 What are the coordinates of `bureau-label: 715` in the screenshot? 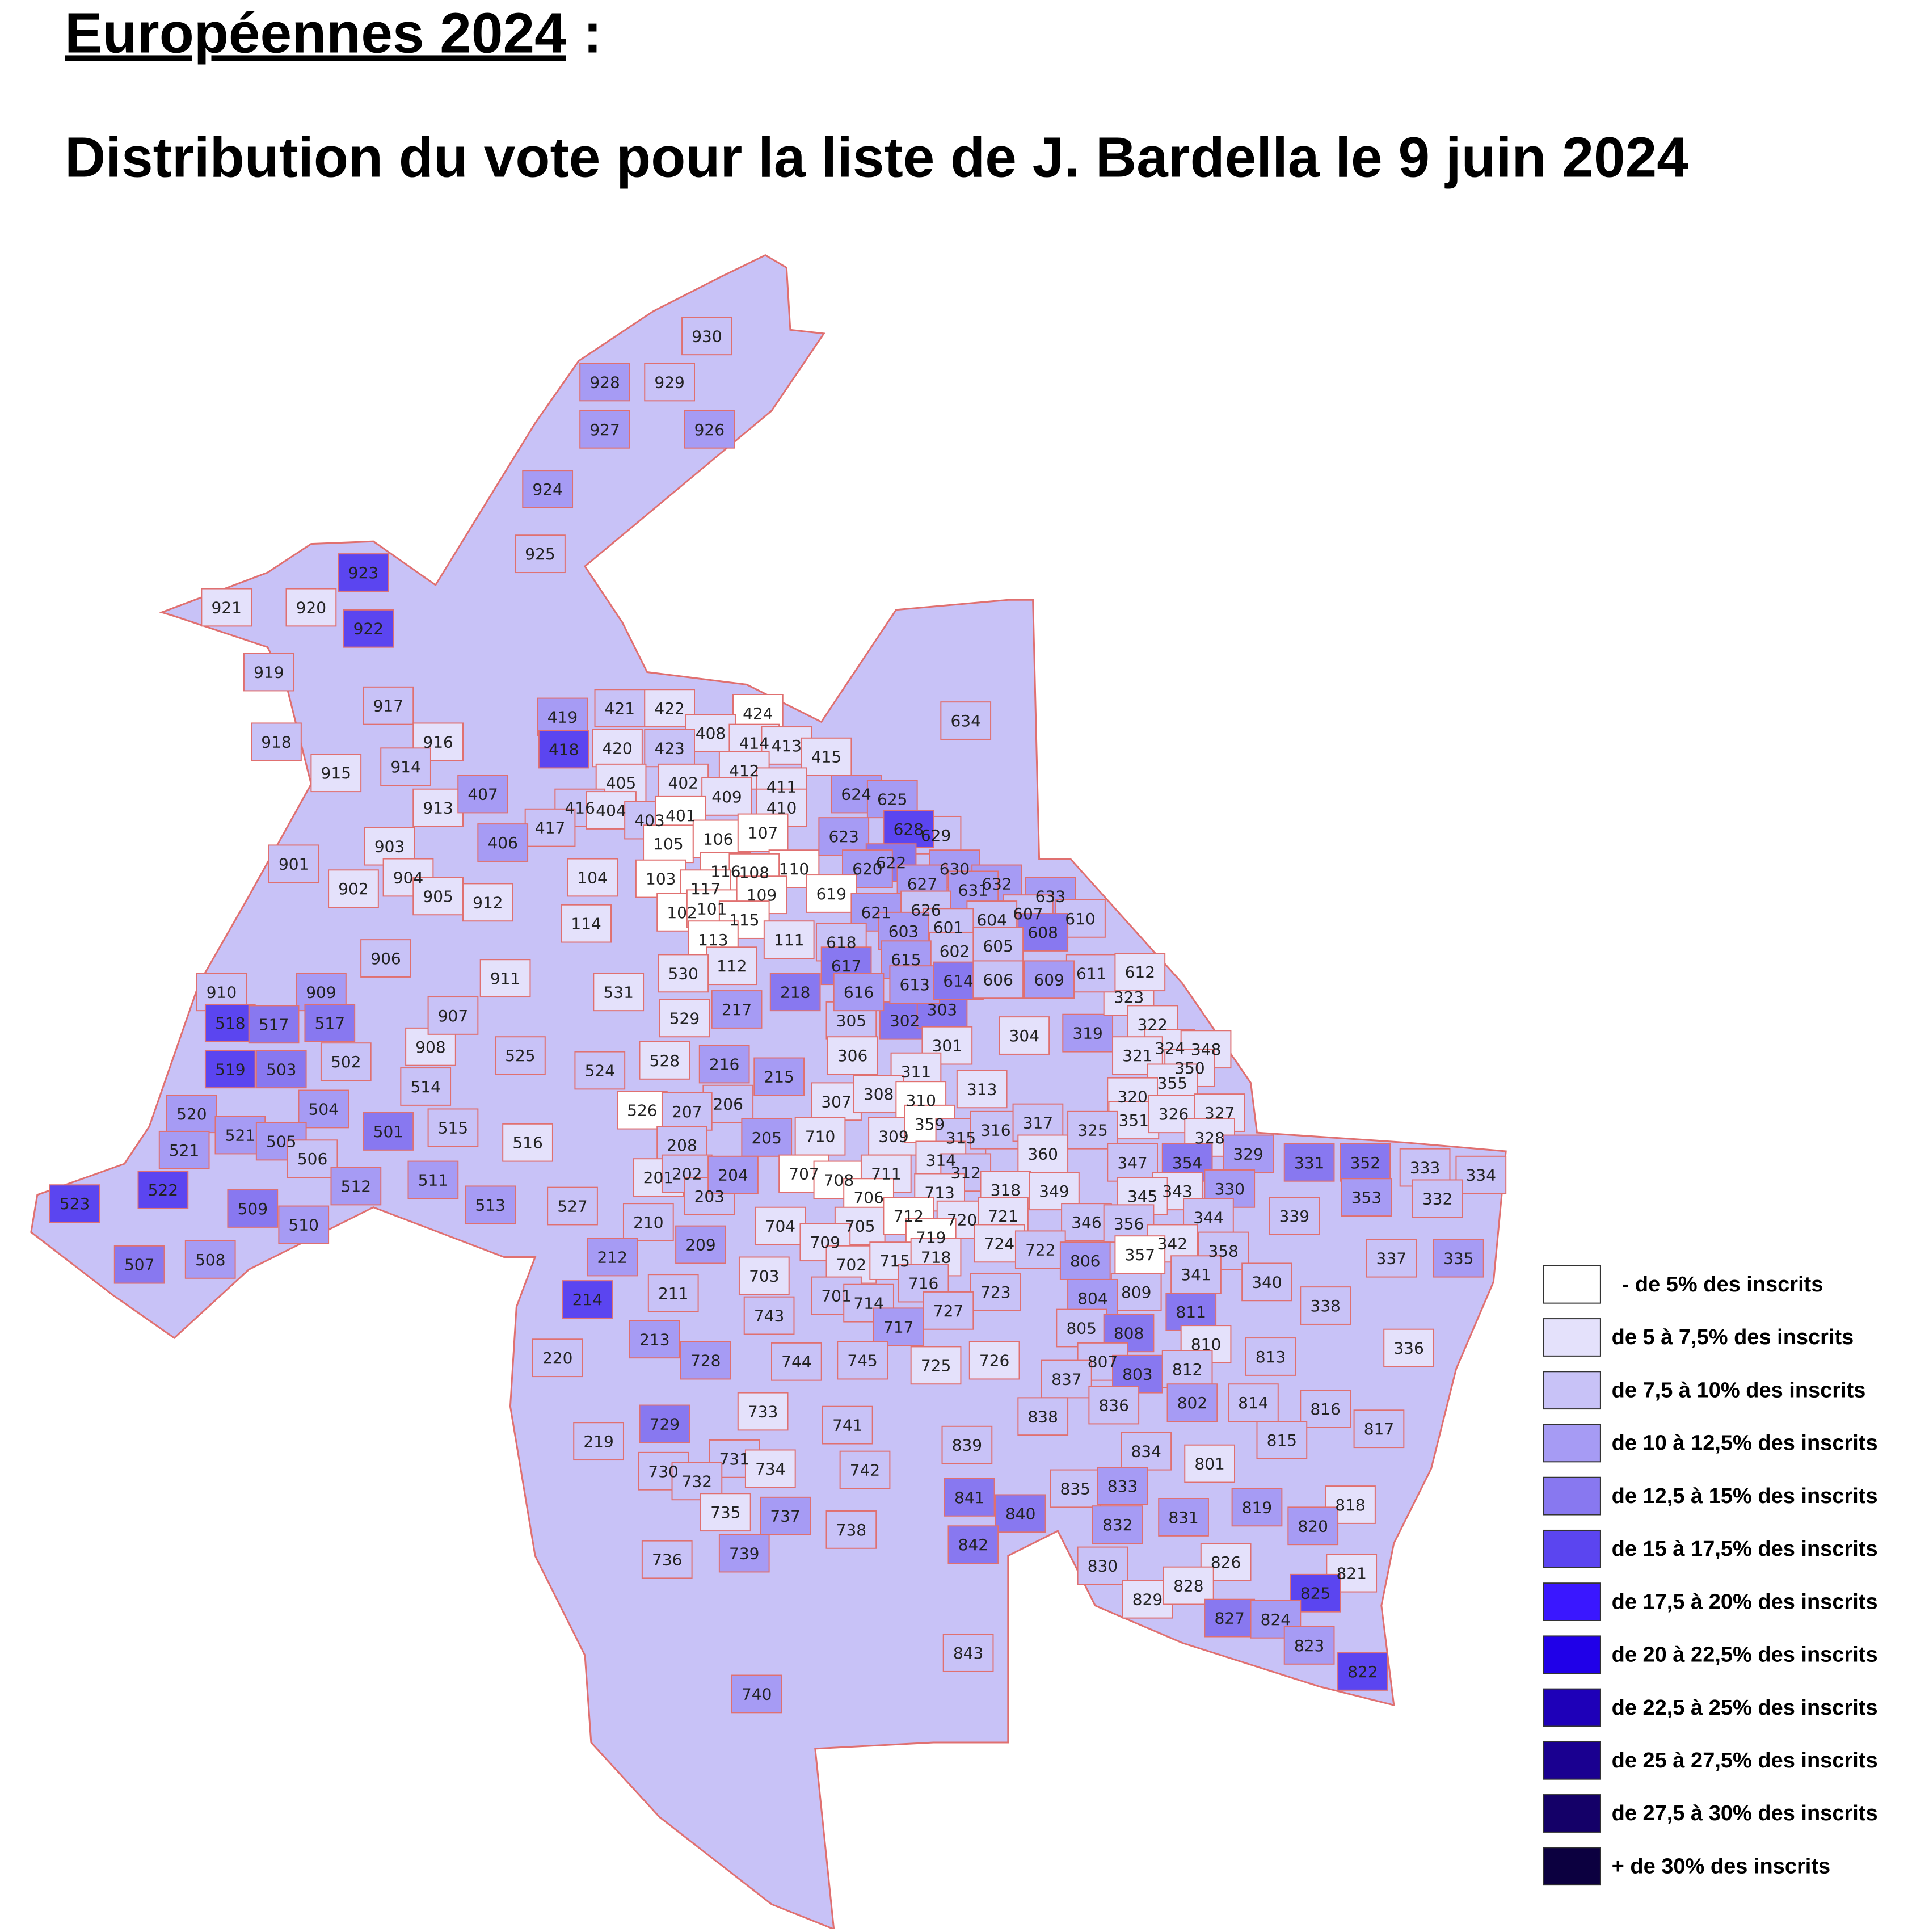 It's located at (894, 1261).